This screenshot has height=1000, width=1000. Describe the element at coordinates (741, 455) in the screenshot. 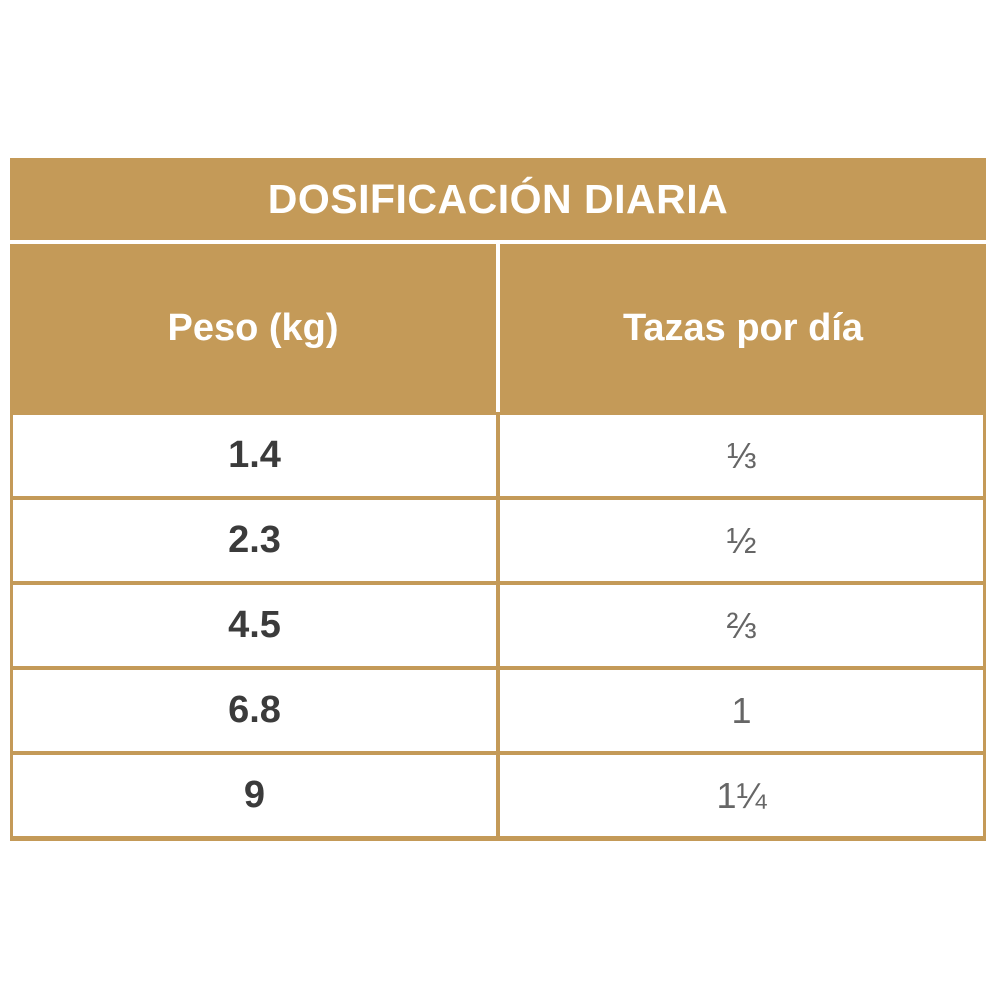

I see `cups-cell: ⅓` at that location.